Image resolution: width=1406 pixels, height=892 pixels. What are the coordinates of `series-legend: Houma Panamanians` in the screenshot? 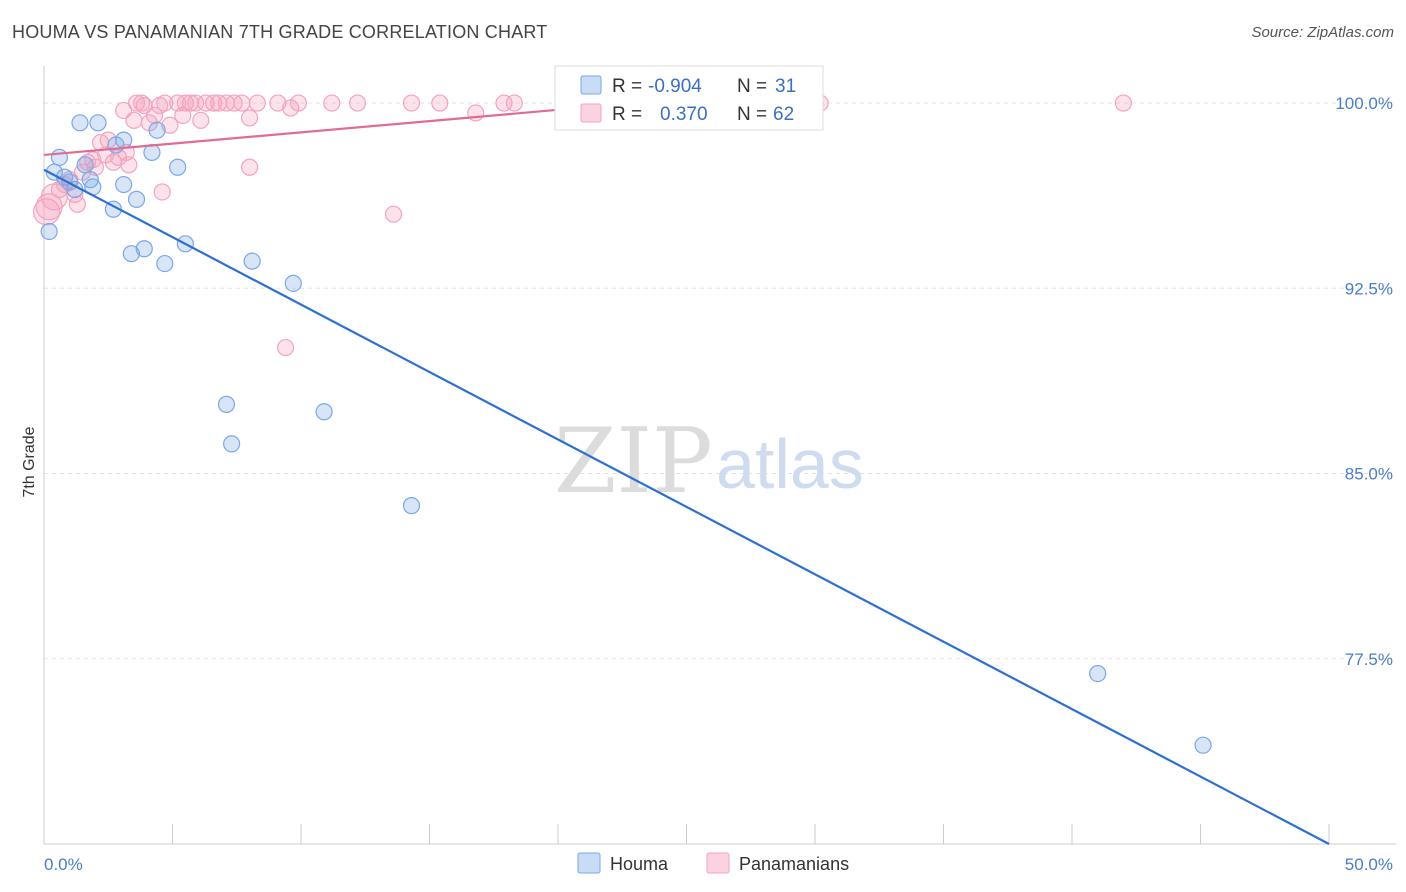 It's located at (713, 863).